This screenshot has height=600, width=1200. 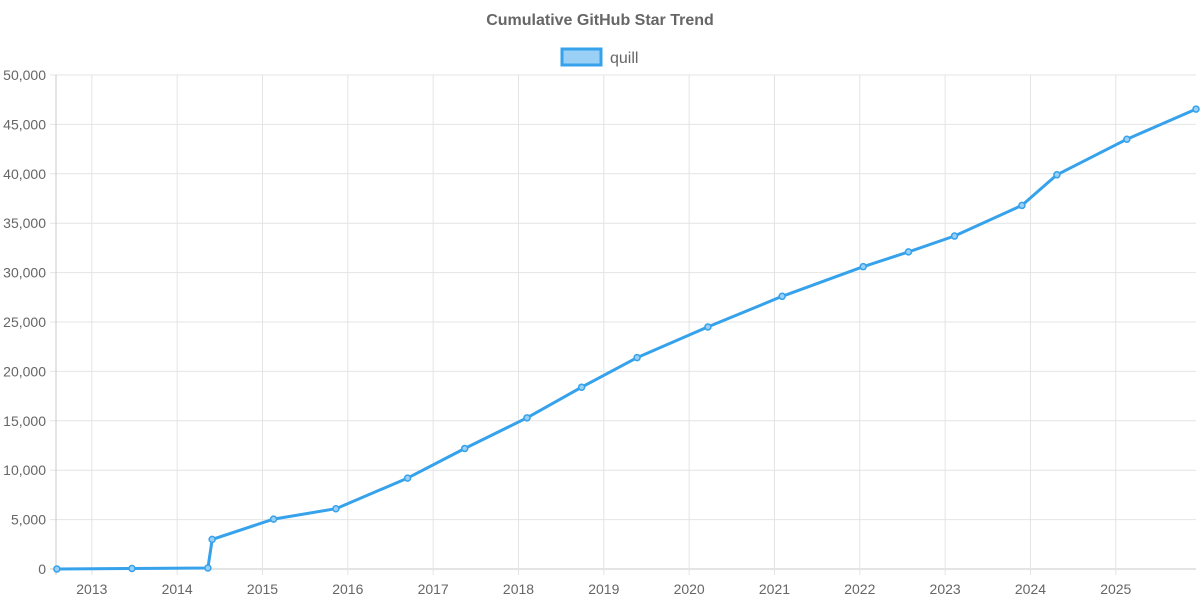 What do you see at coordinates (859, 589) in the screenshot?
I see `x-tick-label: 2022` at bounding box center [859, 589].